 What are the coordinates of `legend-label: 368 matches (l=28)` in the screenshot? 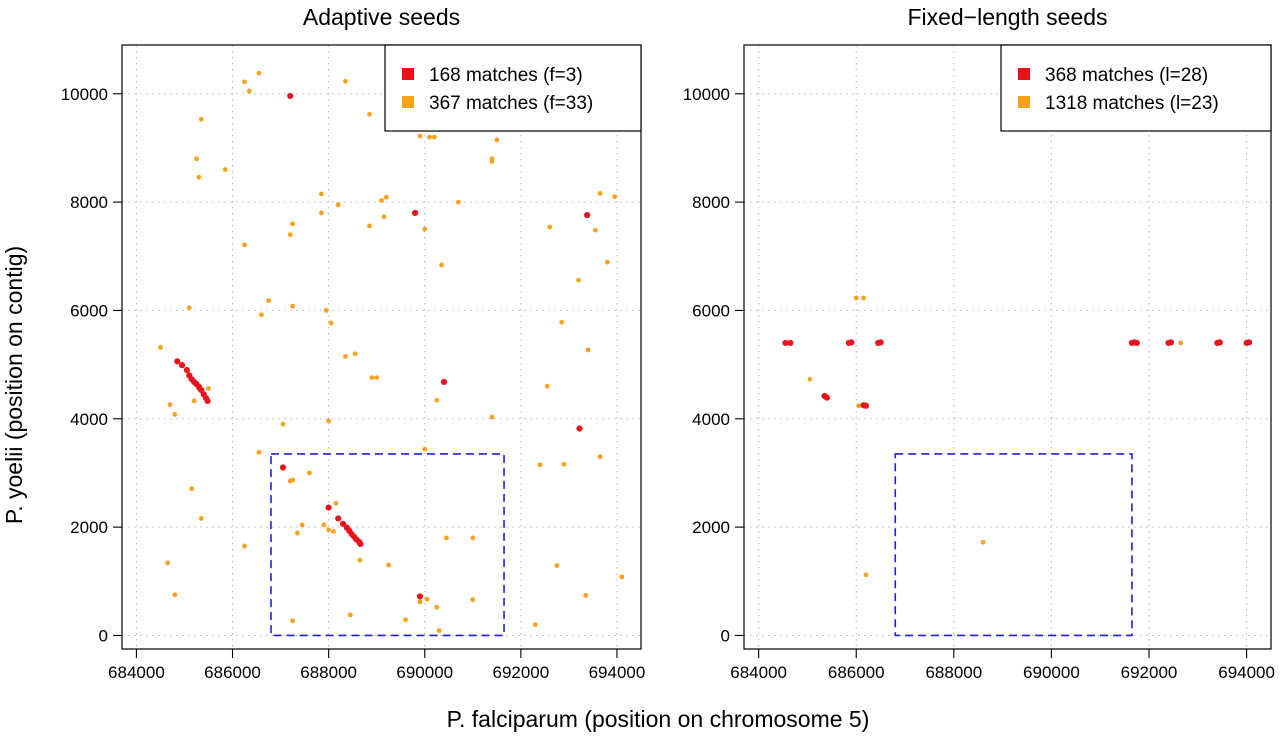 It's located at (1126, 75).